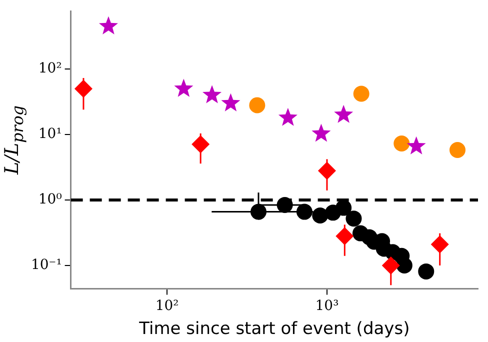 This screenshot has width=488, height=342. I want to click on y-tick-label: 10⁰, so click(50, 200).